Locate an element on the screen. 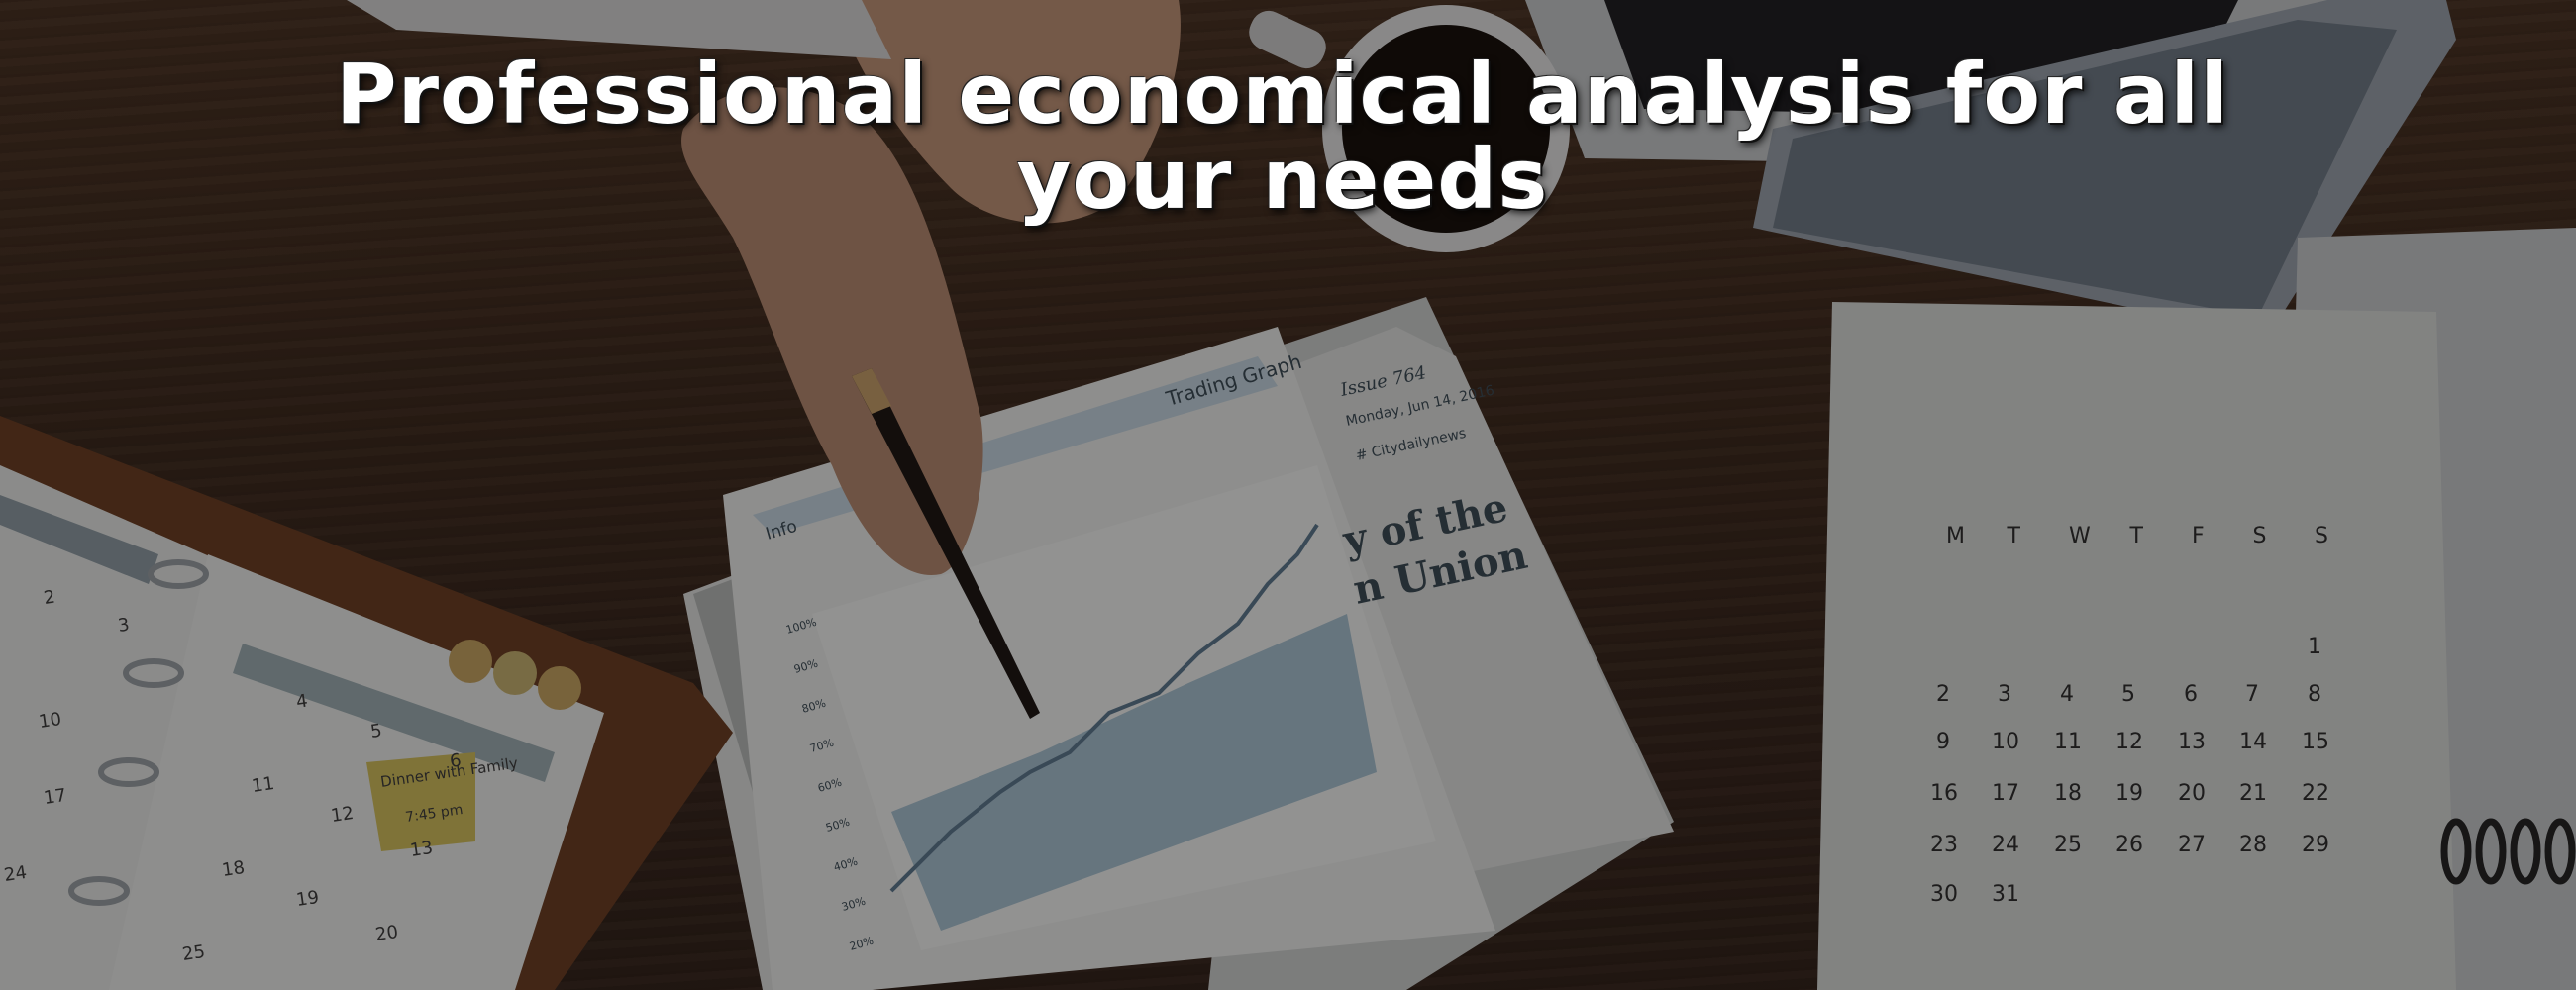  report-y-tick: 60% is located at coordinates (829, 786).